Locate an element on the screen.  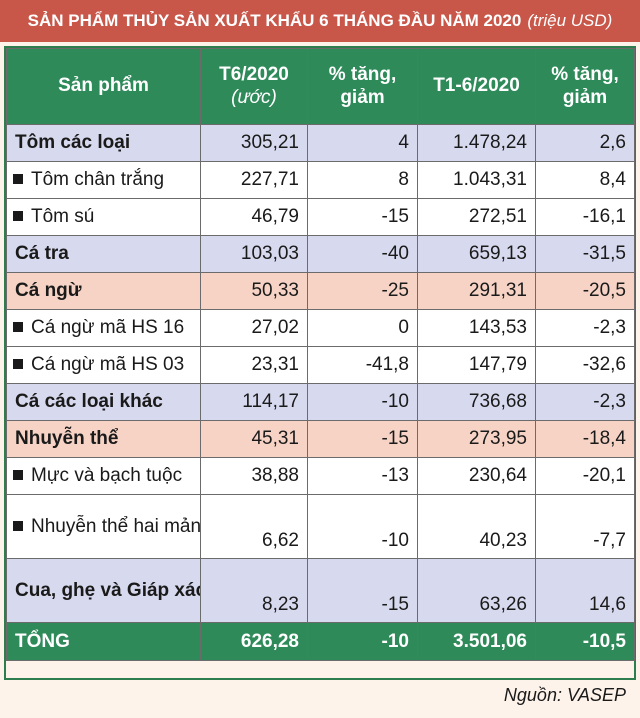
table-row: Tôm sú 46,79 -15 272,51 -16,1 is located at coordinates (320, 217).